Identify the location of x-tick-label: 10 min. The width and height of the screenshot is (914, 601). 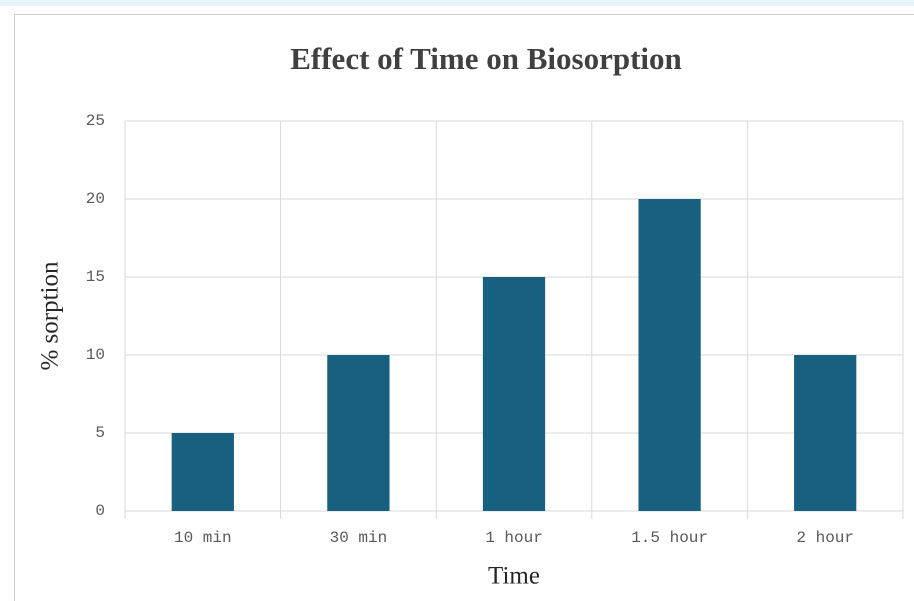
(203, 538).